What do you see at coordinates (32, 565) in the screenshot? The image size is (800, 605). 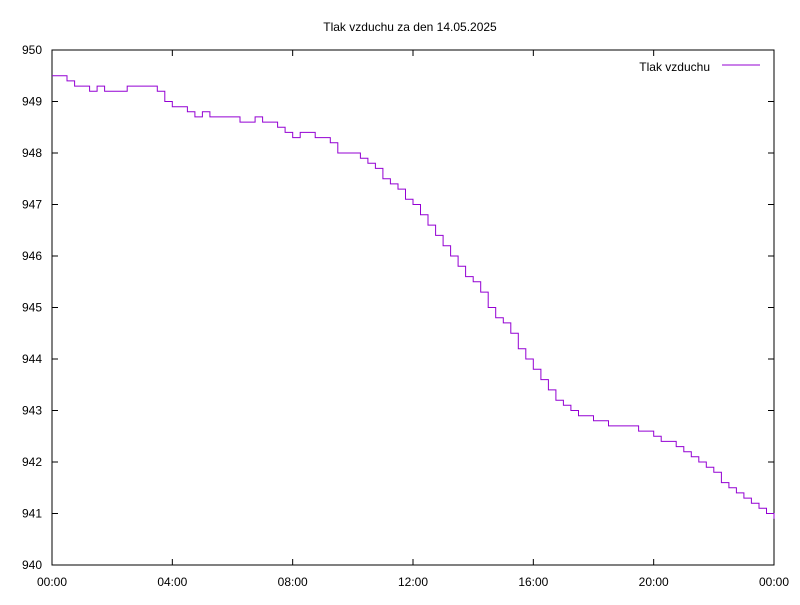 I see `y-tick-label: 940` at bounding box center [32, 565].